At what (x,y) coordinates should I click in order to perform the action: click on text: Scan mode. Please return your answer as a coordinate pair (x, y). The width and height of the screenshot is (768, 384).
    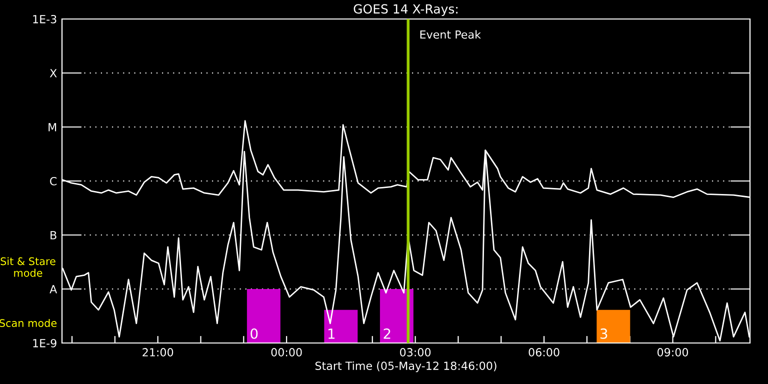
    Looking at the image, I should click on (28, 323).